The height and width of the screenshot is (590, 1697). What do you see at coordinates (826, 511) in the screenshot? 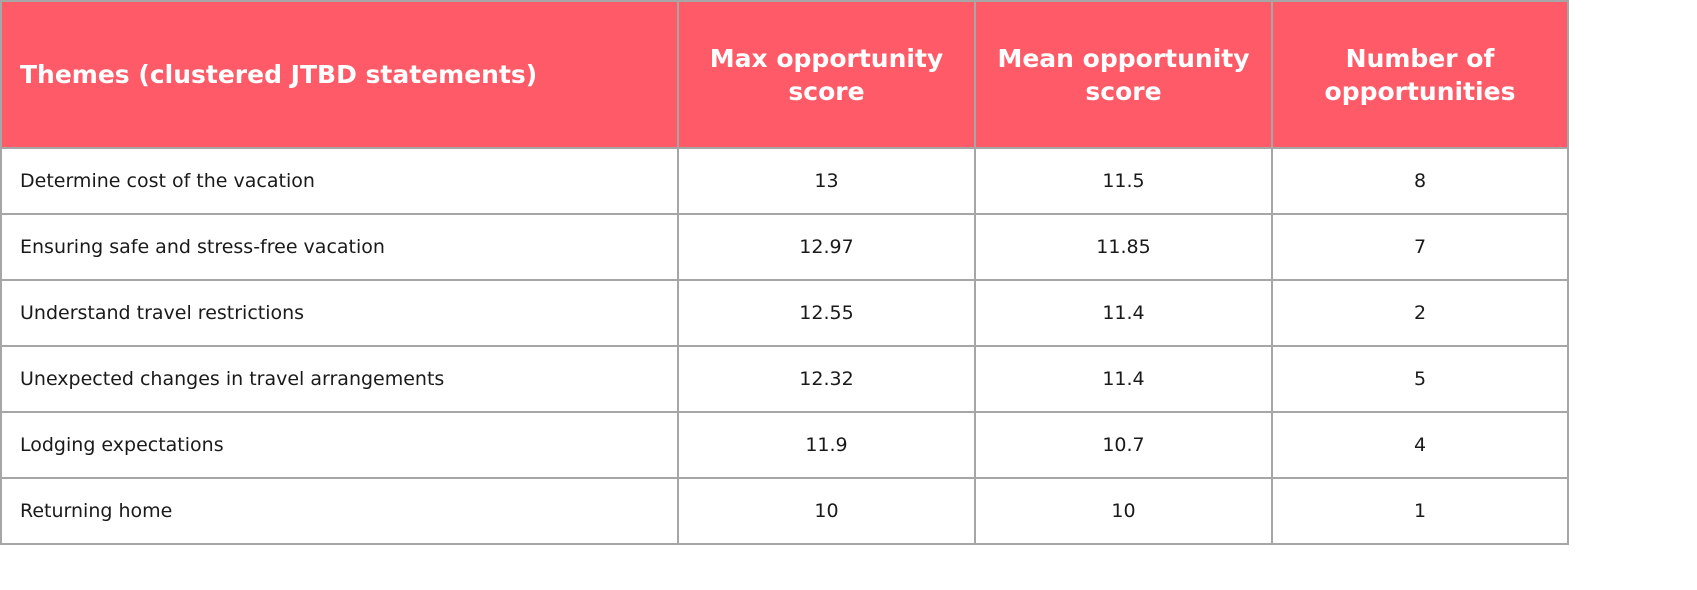
I see `max-score-cell: 10` at bounding box center [826, 511].